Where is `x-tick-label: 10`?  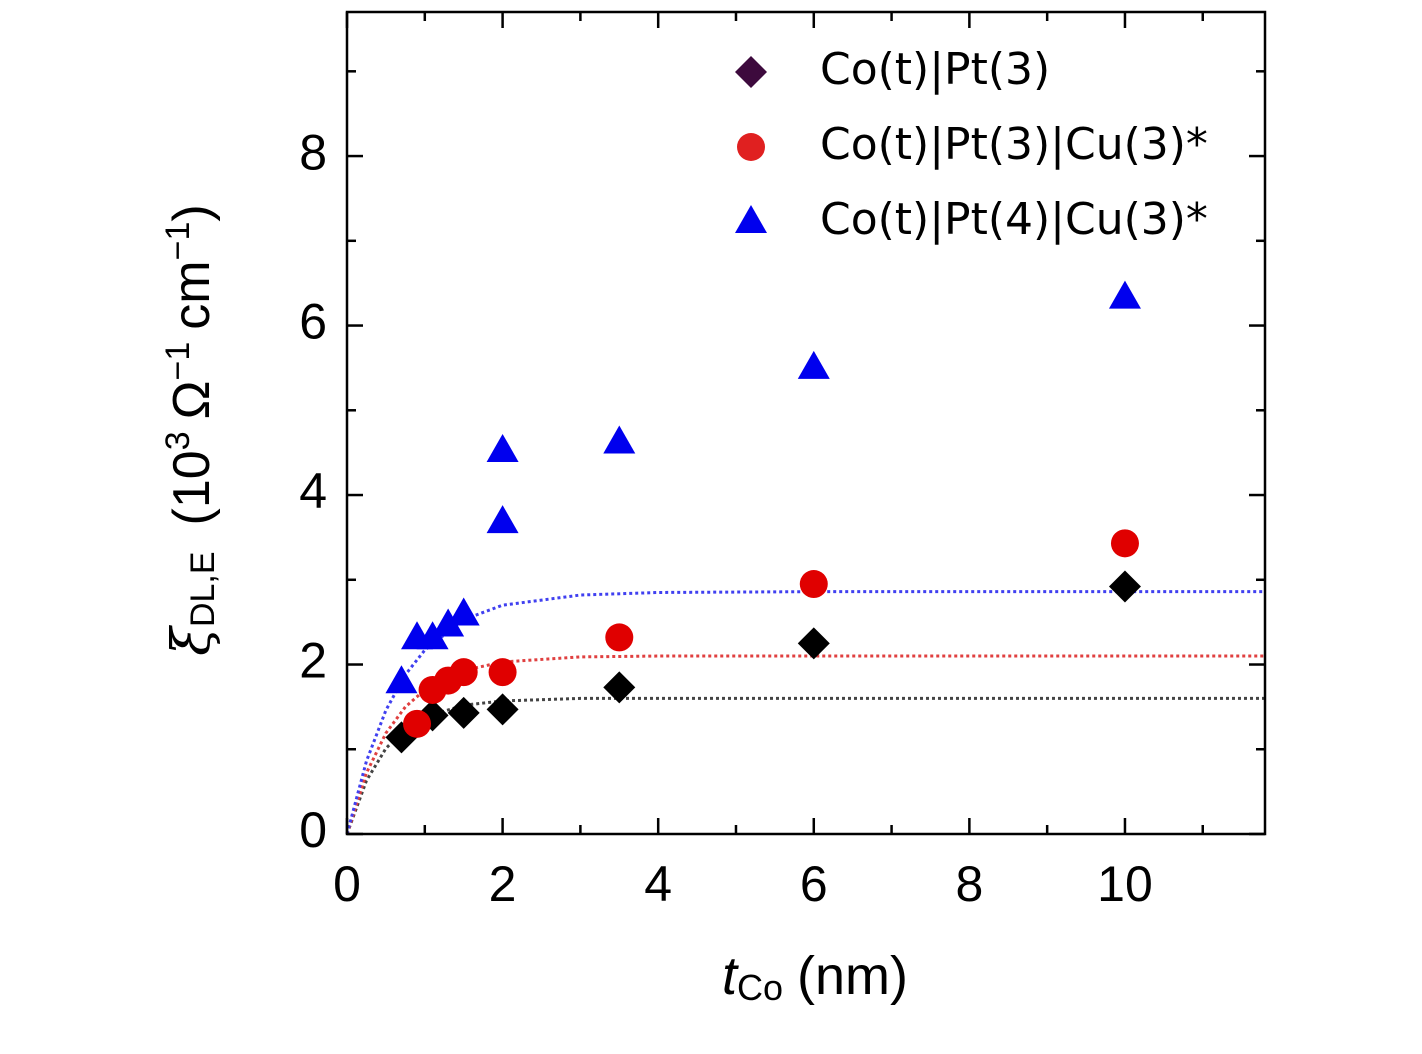 x-tick-label: 10 is located at coordinates (1125, 884).